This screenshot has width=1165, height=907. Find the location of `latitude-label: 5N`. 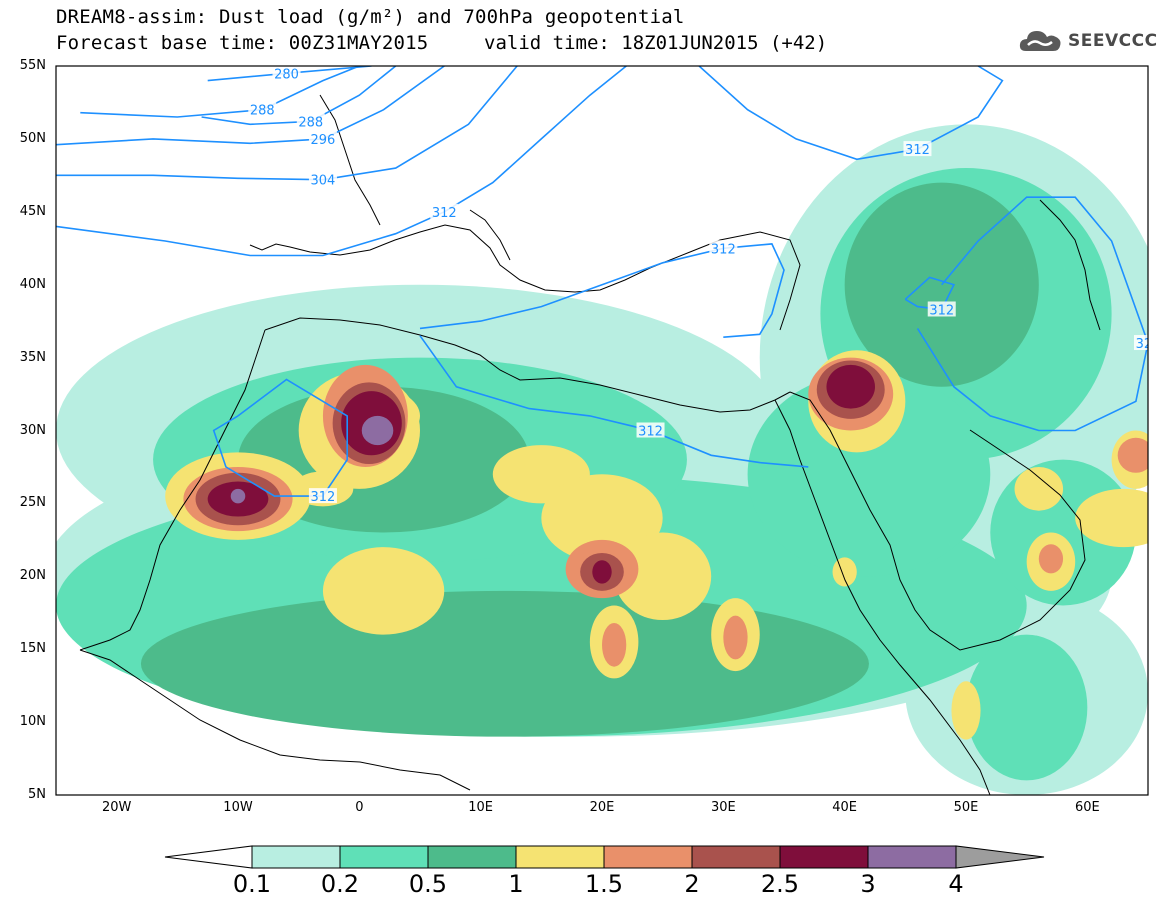

latitude-label: 5N is located at coordinates (37, 794).